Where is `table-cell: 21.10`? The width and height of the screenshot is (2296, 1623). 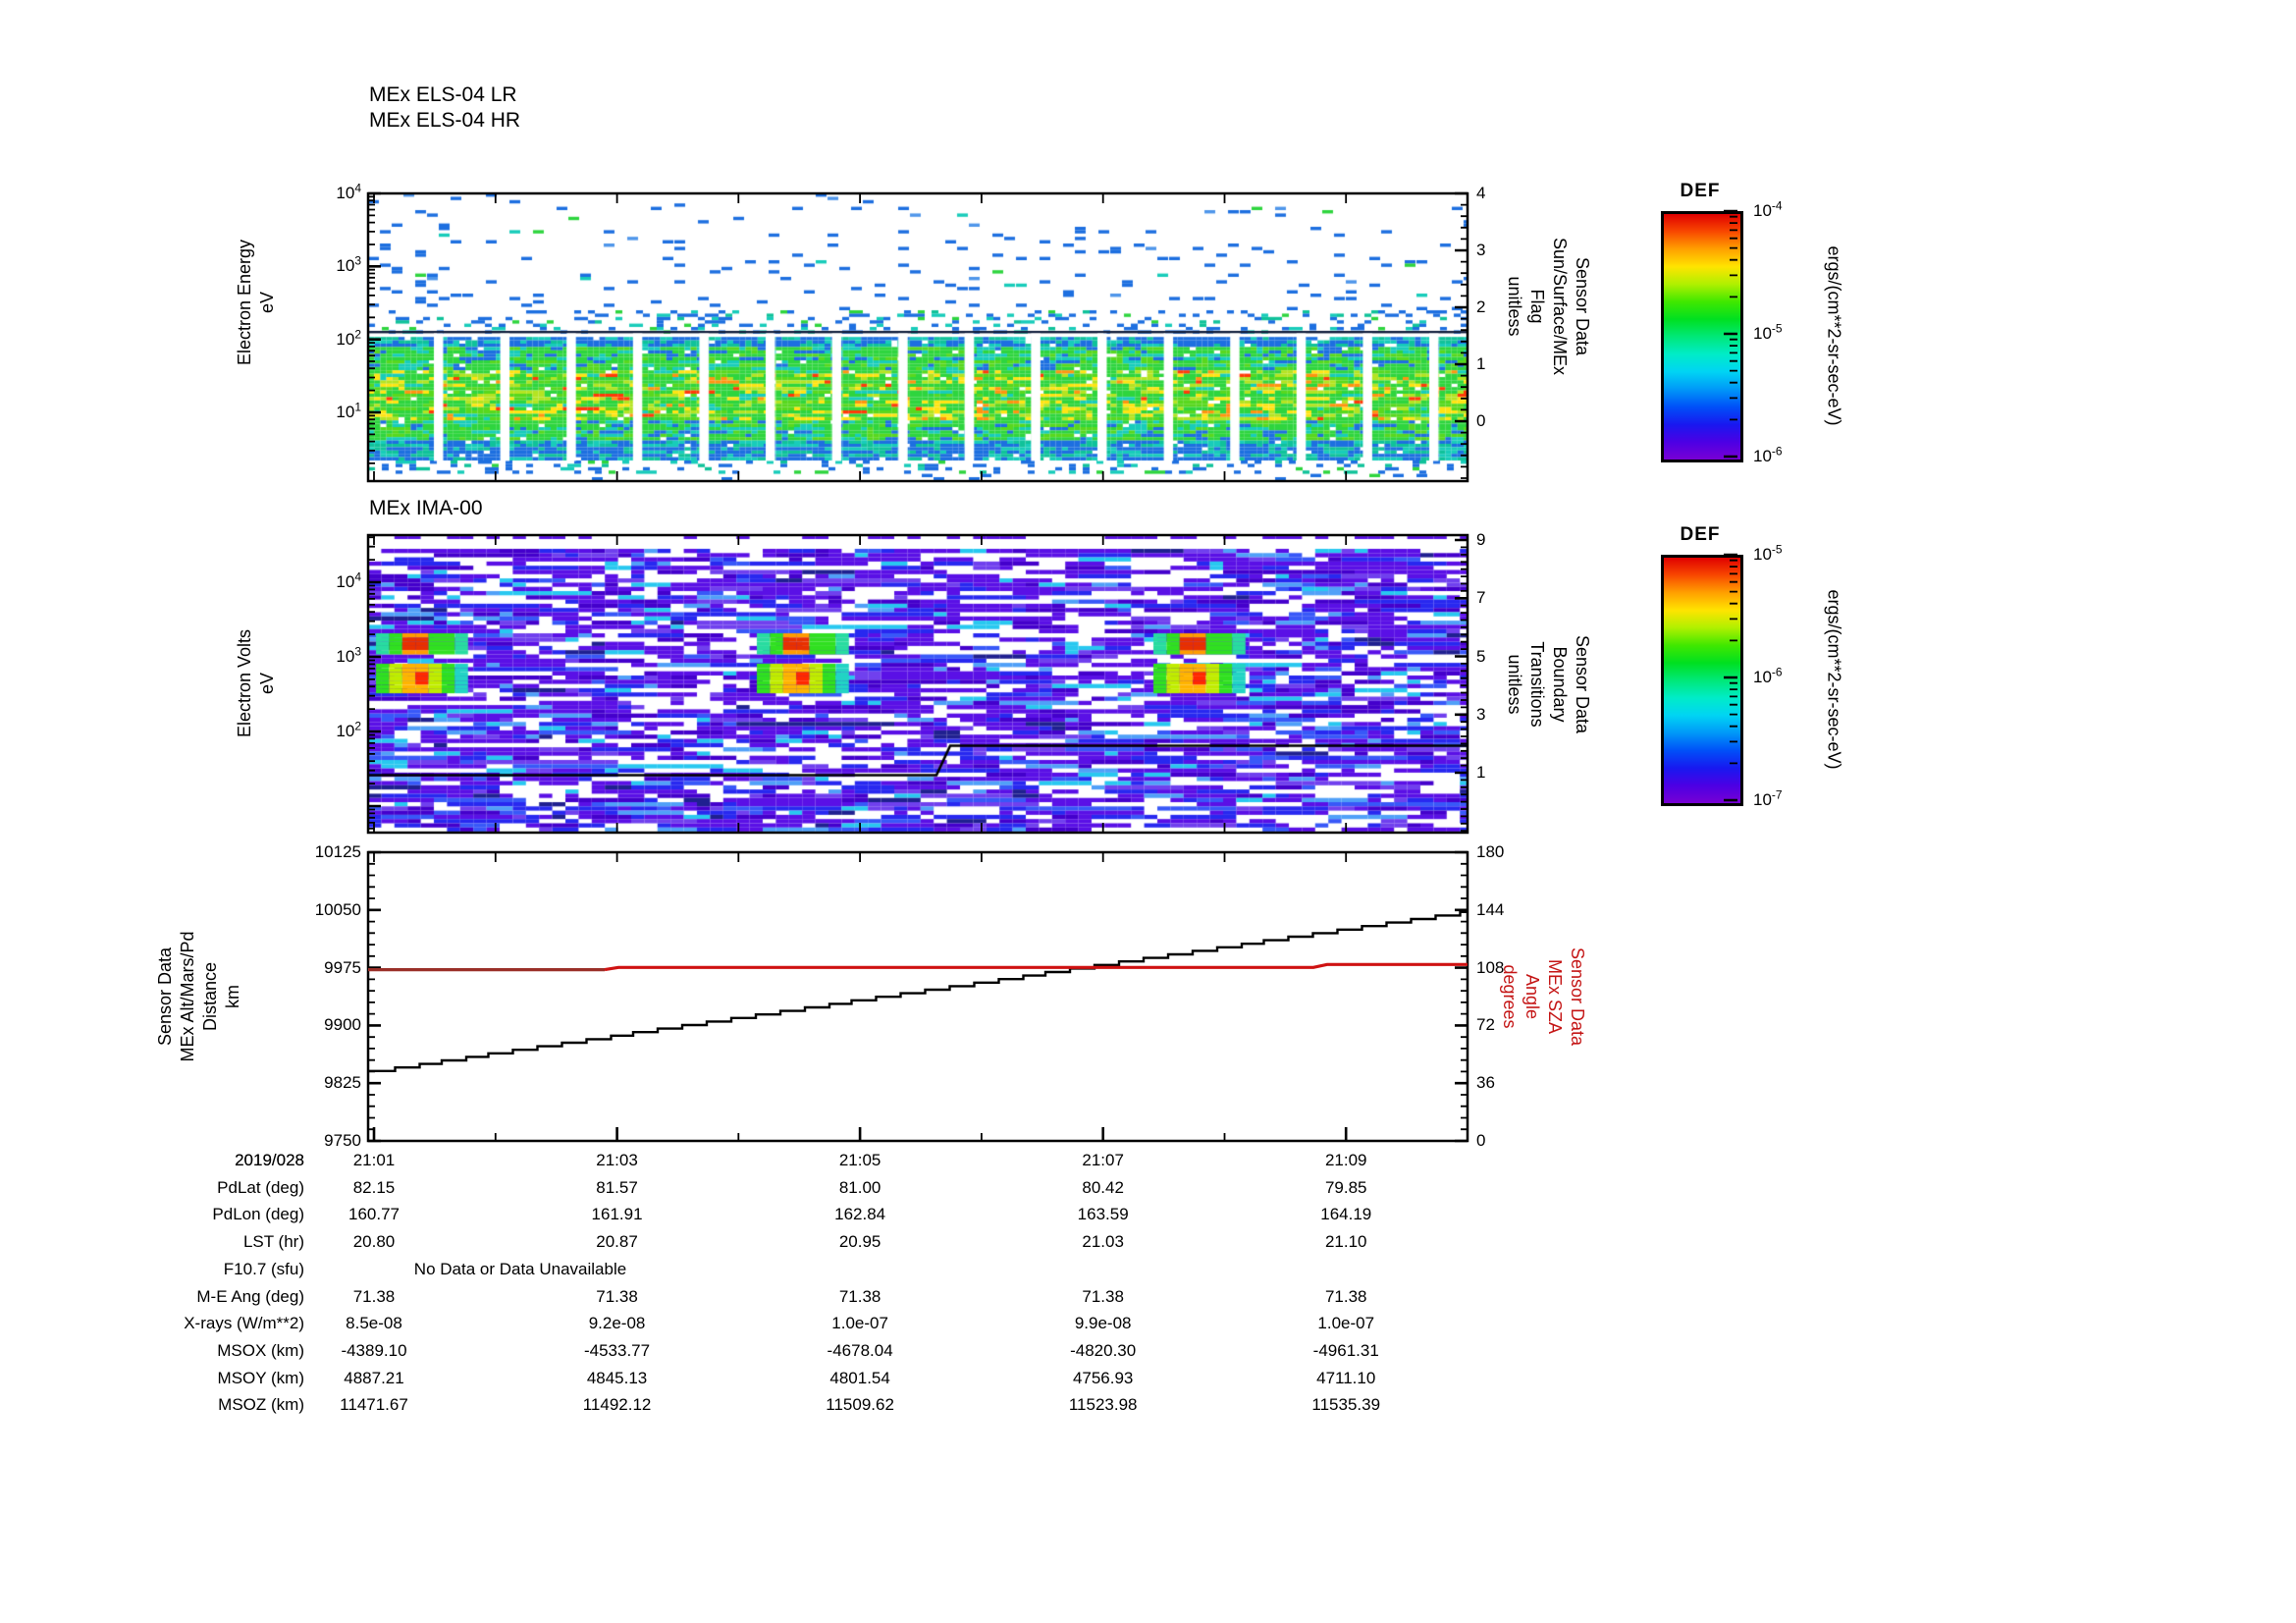 table-cell: 21.10 is located at coordinates (1345, 1242).